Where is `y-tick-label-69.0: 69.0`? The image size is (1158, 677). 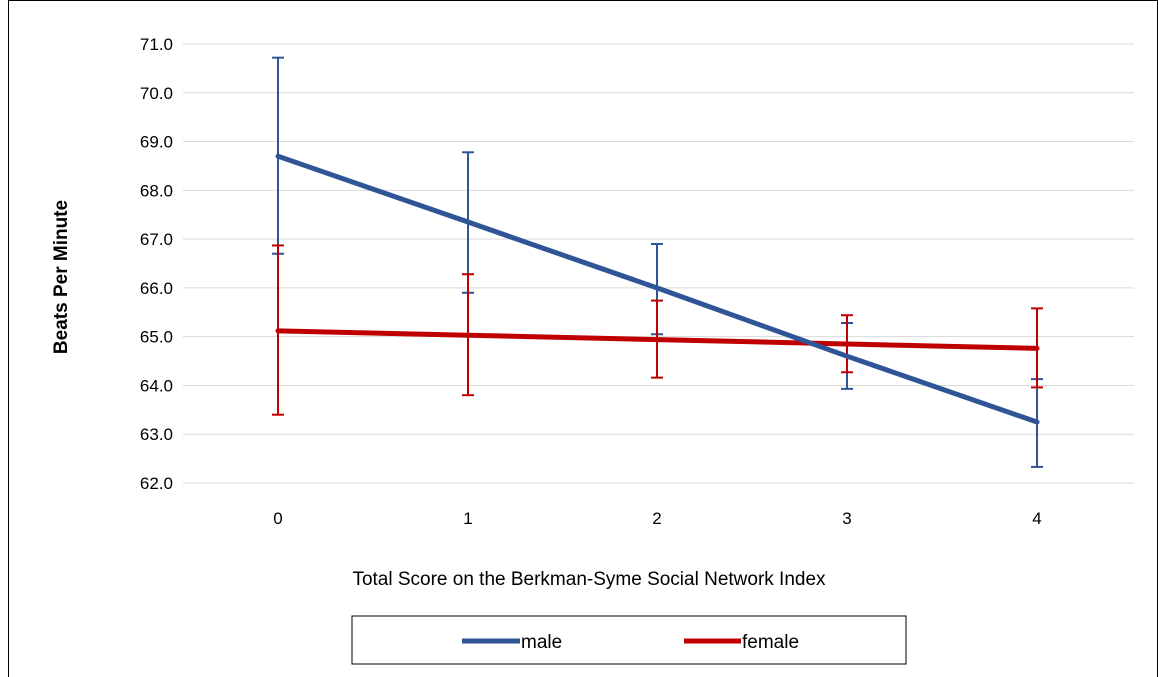 y-tick-label-69.0: 69.0 is located at coordinates (156, 142).